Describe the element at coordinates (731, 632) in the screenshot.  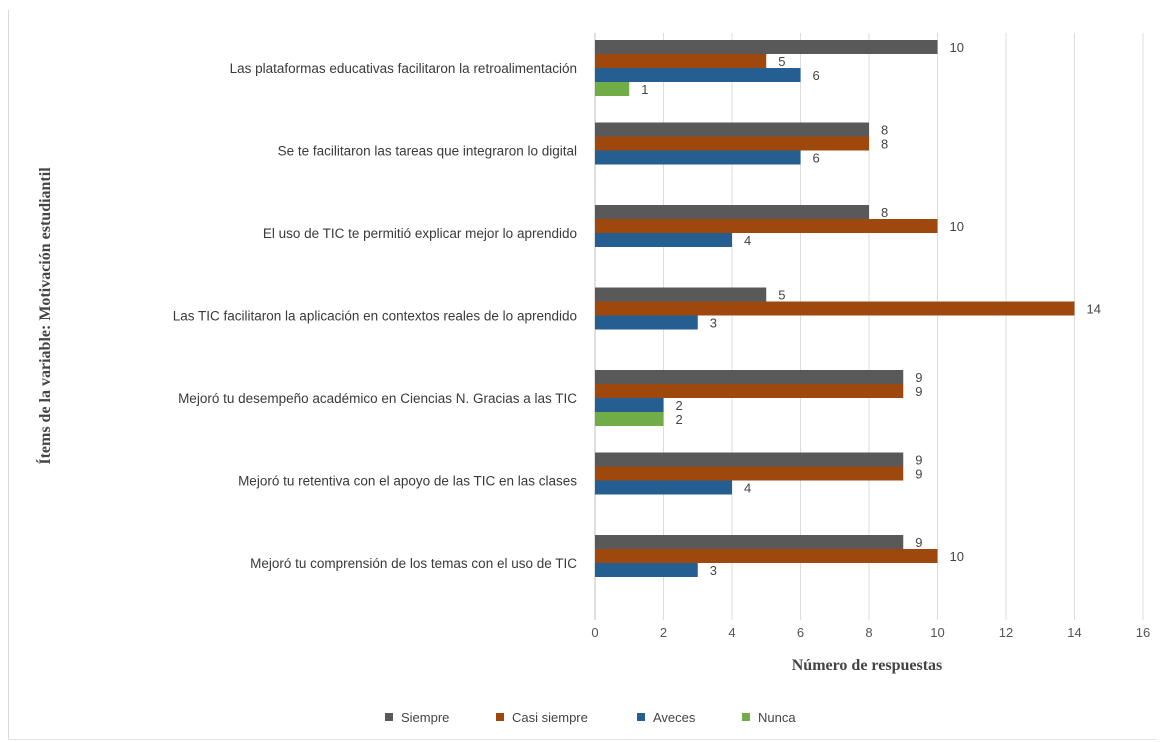
I see `x-tick-label: 4` at that location.